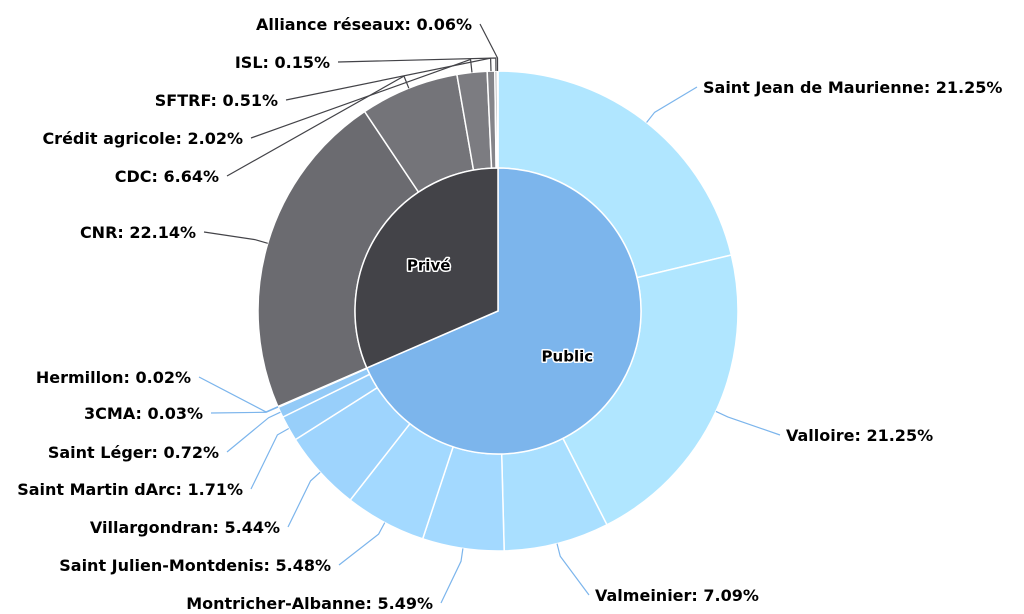  I want to click on connector-saint-martin-darc, so click(270, 459).